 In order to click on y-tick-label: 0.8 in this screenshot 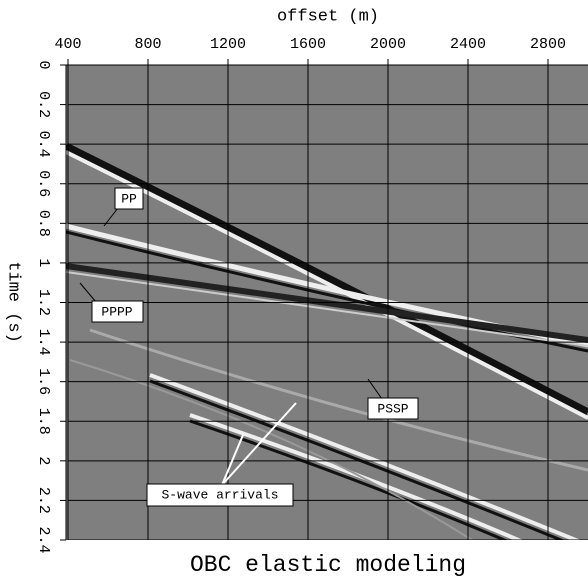, I will do `click(43, 223)`.